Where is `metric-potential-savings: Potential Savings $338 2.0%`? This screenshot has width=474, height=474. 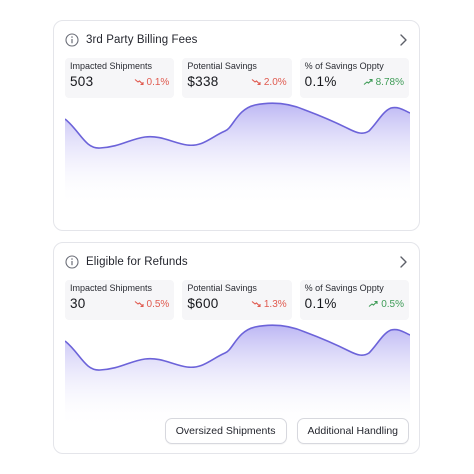
metric-potential-savings: Potential Savings $338 2.0% is located at coordinates (237, 78).